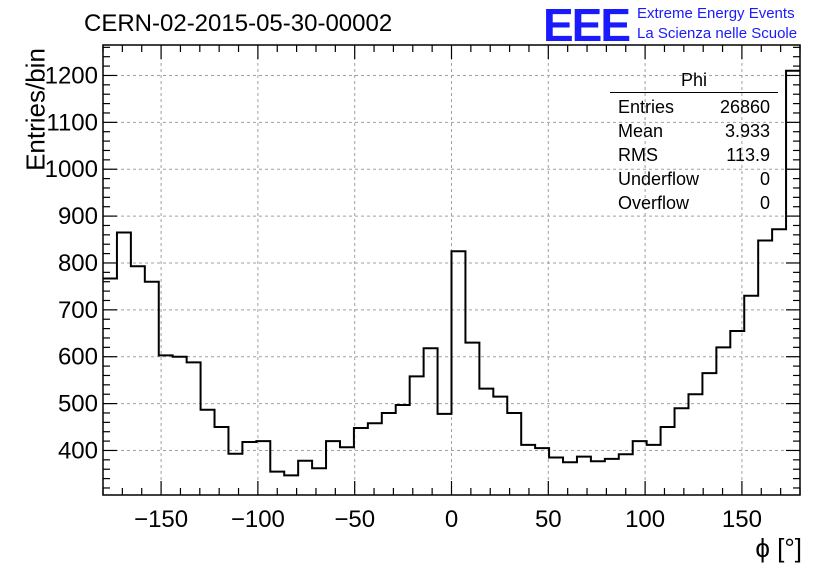 The image size is (836, 572). I want to click on y-tick-label: 500, so click(78, 404).